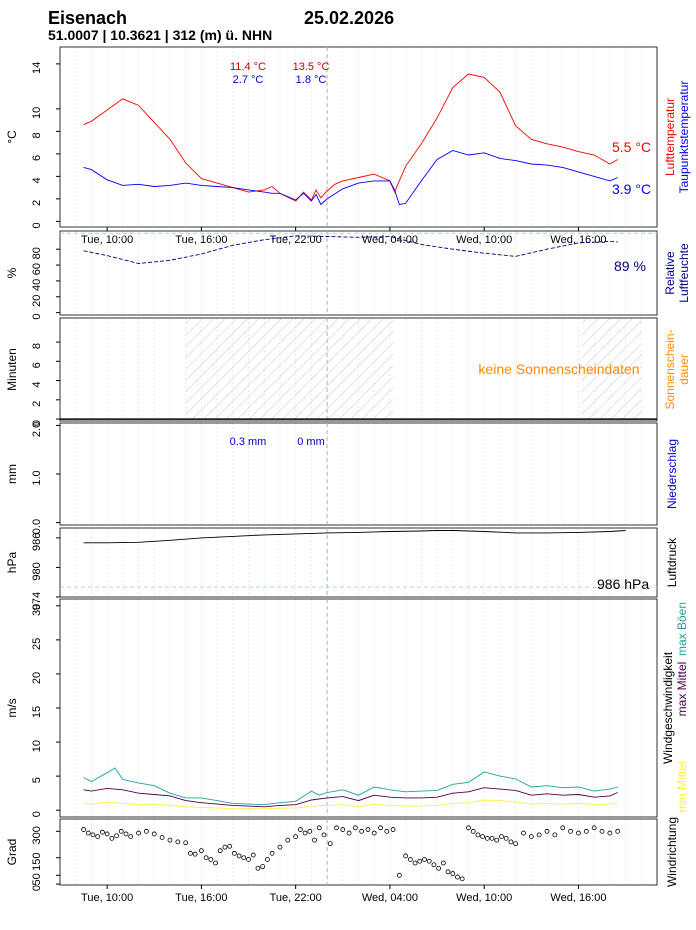  Describe the element at coordinates (672, 852) in the screenshot. I see `right-label-1: Windrichtung` at that location.